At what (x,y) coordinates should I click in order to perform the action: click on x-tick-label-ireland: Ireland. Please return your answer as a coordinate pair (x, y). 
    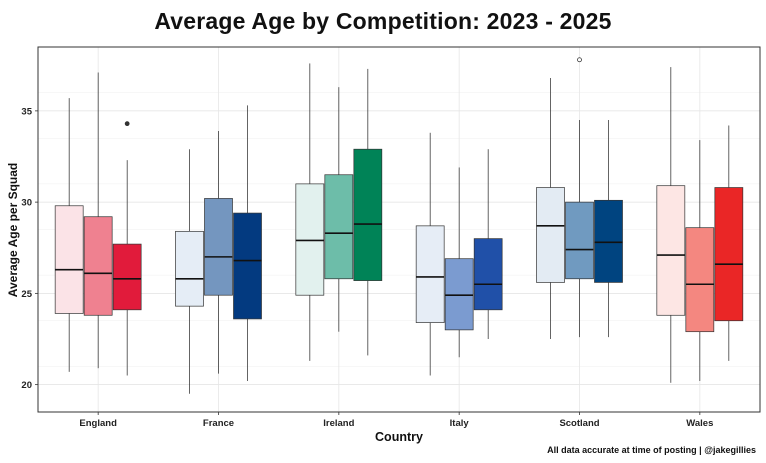
    Looking at the image, I should click on (338, 423).